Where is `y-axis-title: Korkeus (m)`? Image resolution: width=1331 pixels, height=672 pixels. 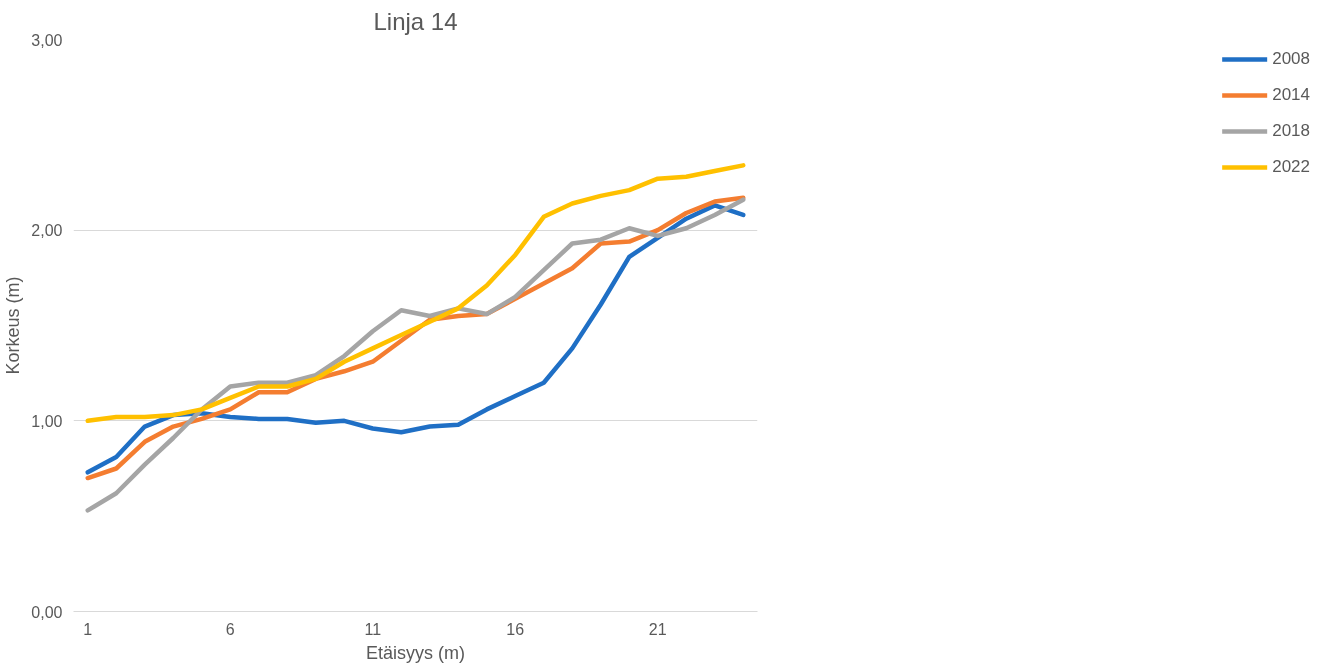 y-axis-title: Korkeus (m) is located at coordinates (13, 325).